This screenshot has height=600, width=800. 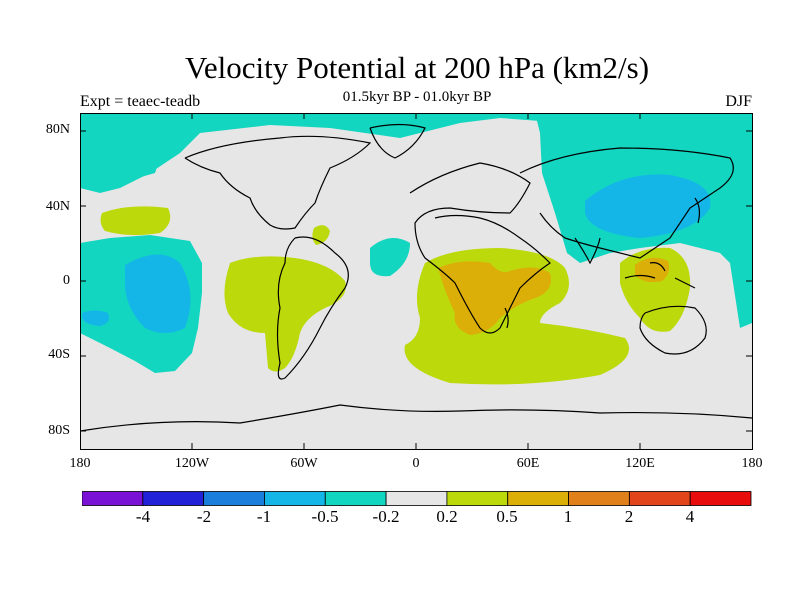 I want to click on colorbar-label: -2, so click(x=204, y=516).